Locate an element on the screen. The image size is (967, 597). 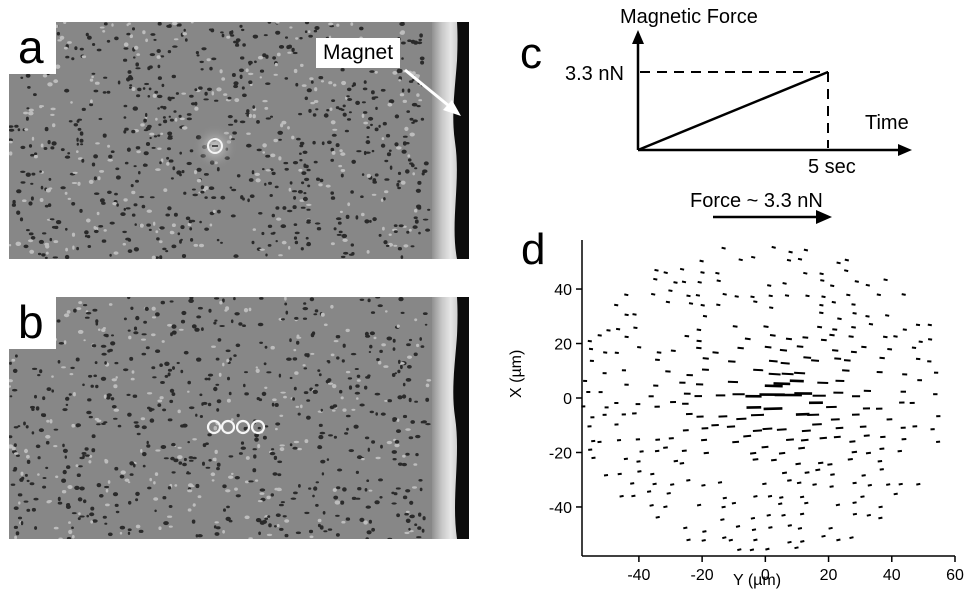
time-value-label: 5 sec is located at coordinates (832, 167).